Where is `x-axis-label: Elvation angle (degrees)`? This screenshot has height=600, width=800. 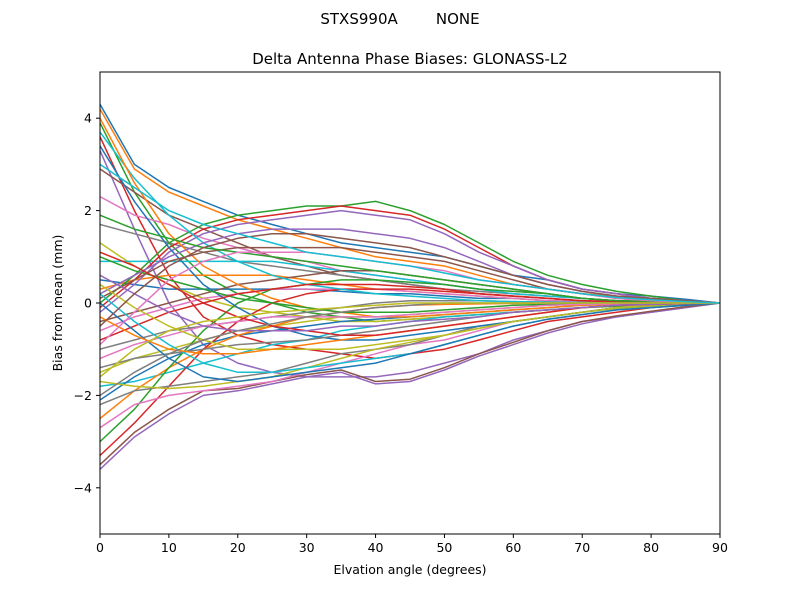 x-axis-label: Elvation angle (degrees) is located at coordinates (409, 569).